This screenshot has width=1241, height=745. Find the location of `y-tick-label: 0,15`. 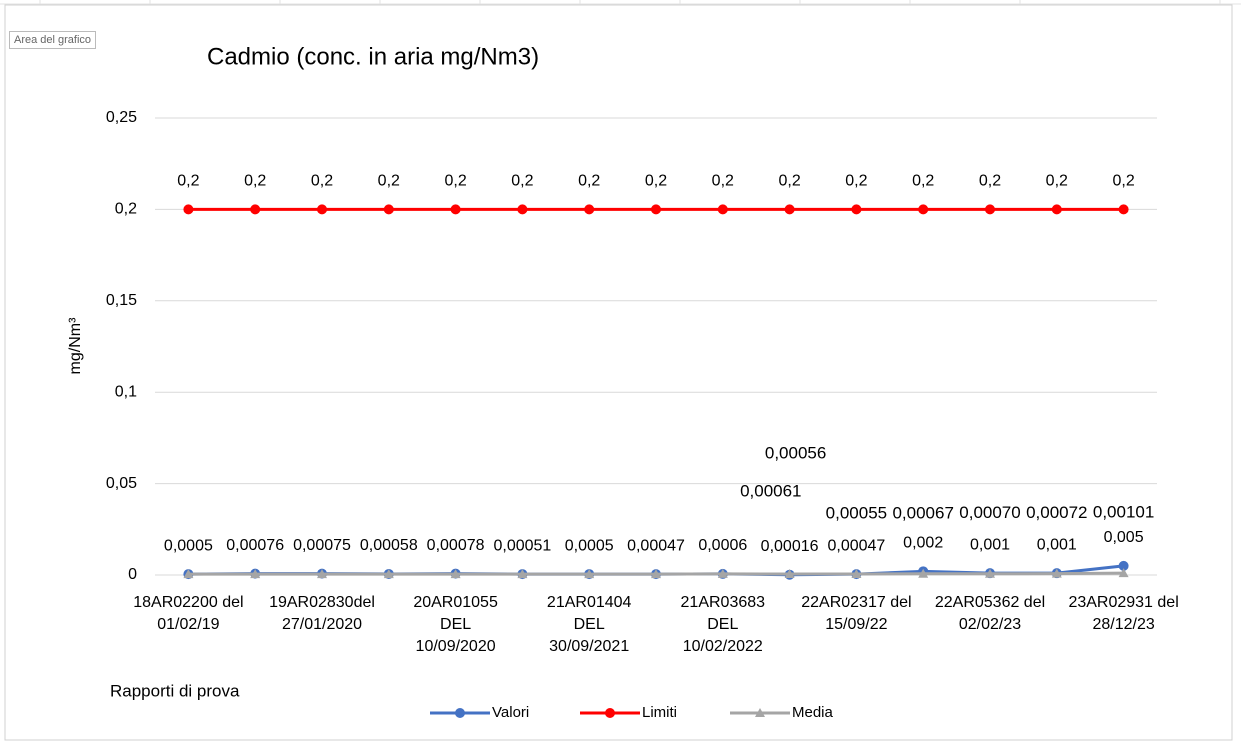

y-tick-label: 0,15 is located at coordinates (121, 300).